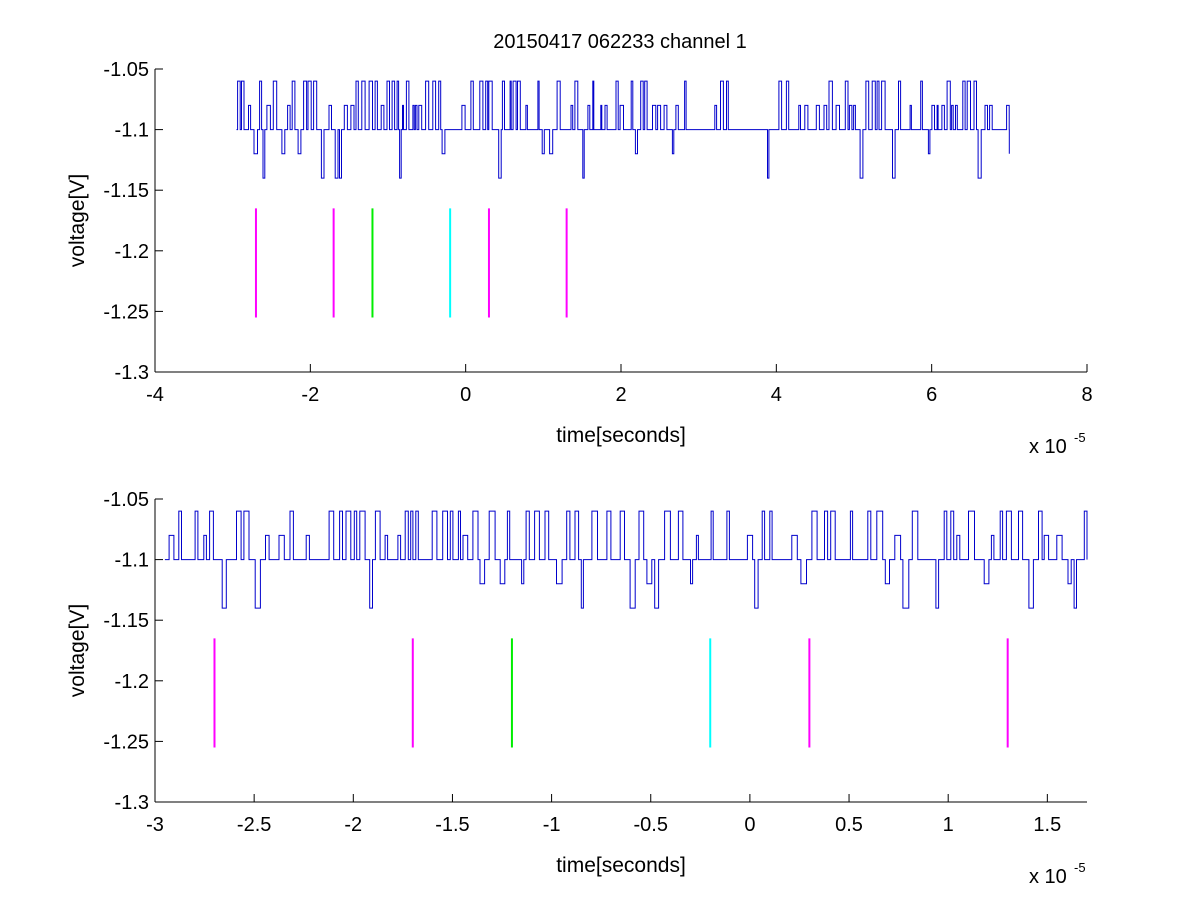 The width and height of the screenshot is (1200, 901). I want to click on x-tick-label: 8, so click(1086, 395).